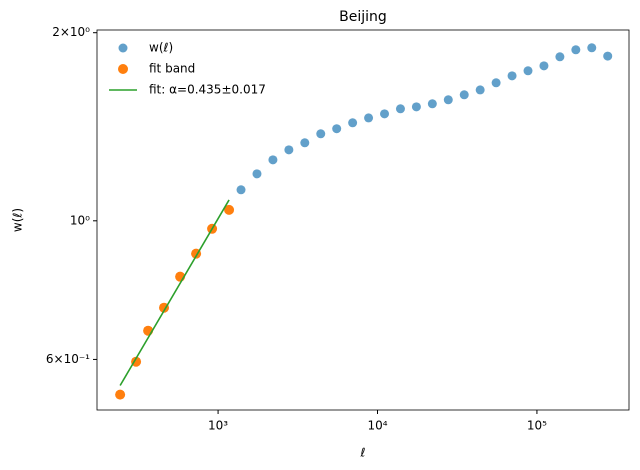 This screenshot has width=640, height=470. Describe the element at coordinates (71, 32) in the screenshot. I see `y-tick-label: 2×10⁰` at that location.